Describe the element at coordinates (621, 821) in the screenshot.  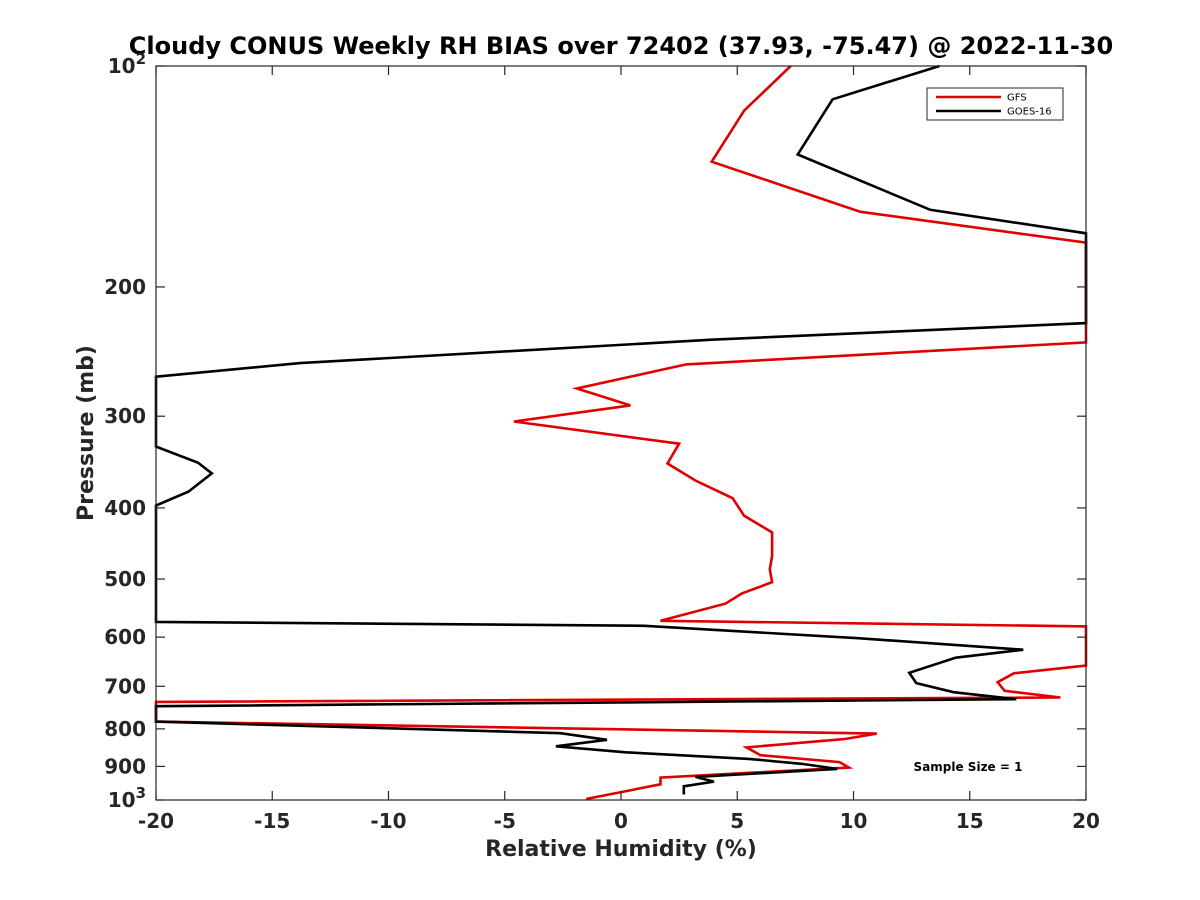
I see `x-tick-label: 0` at that location.